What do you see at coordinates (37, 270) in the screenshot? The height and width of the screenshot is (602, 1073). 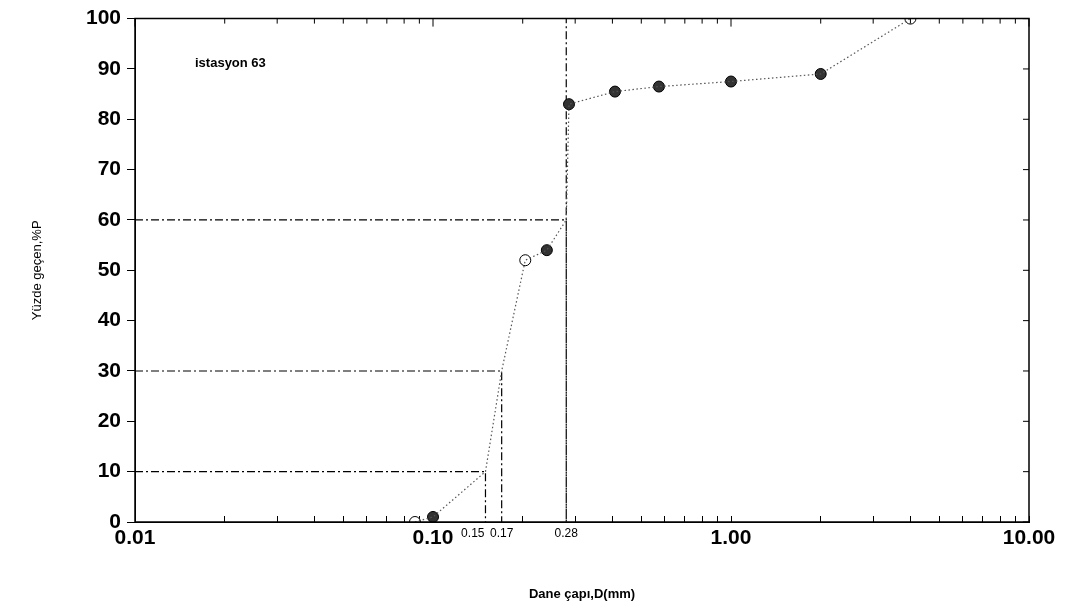 I see `y-axis-title: Yüzde geçen,%P` at bounding box center [37, 270].